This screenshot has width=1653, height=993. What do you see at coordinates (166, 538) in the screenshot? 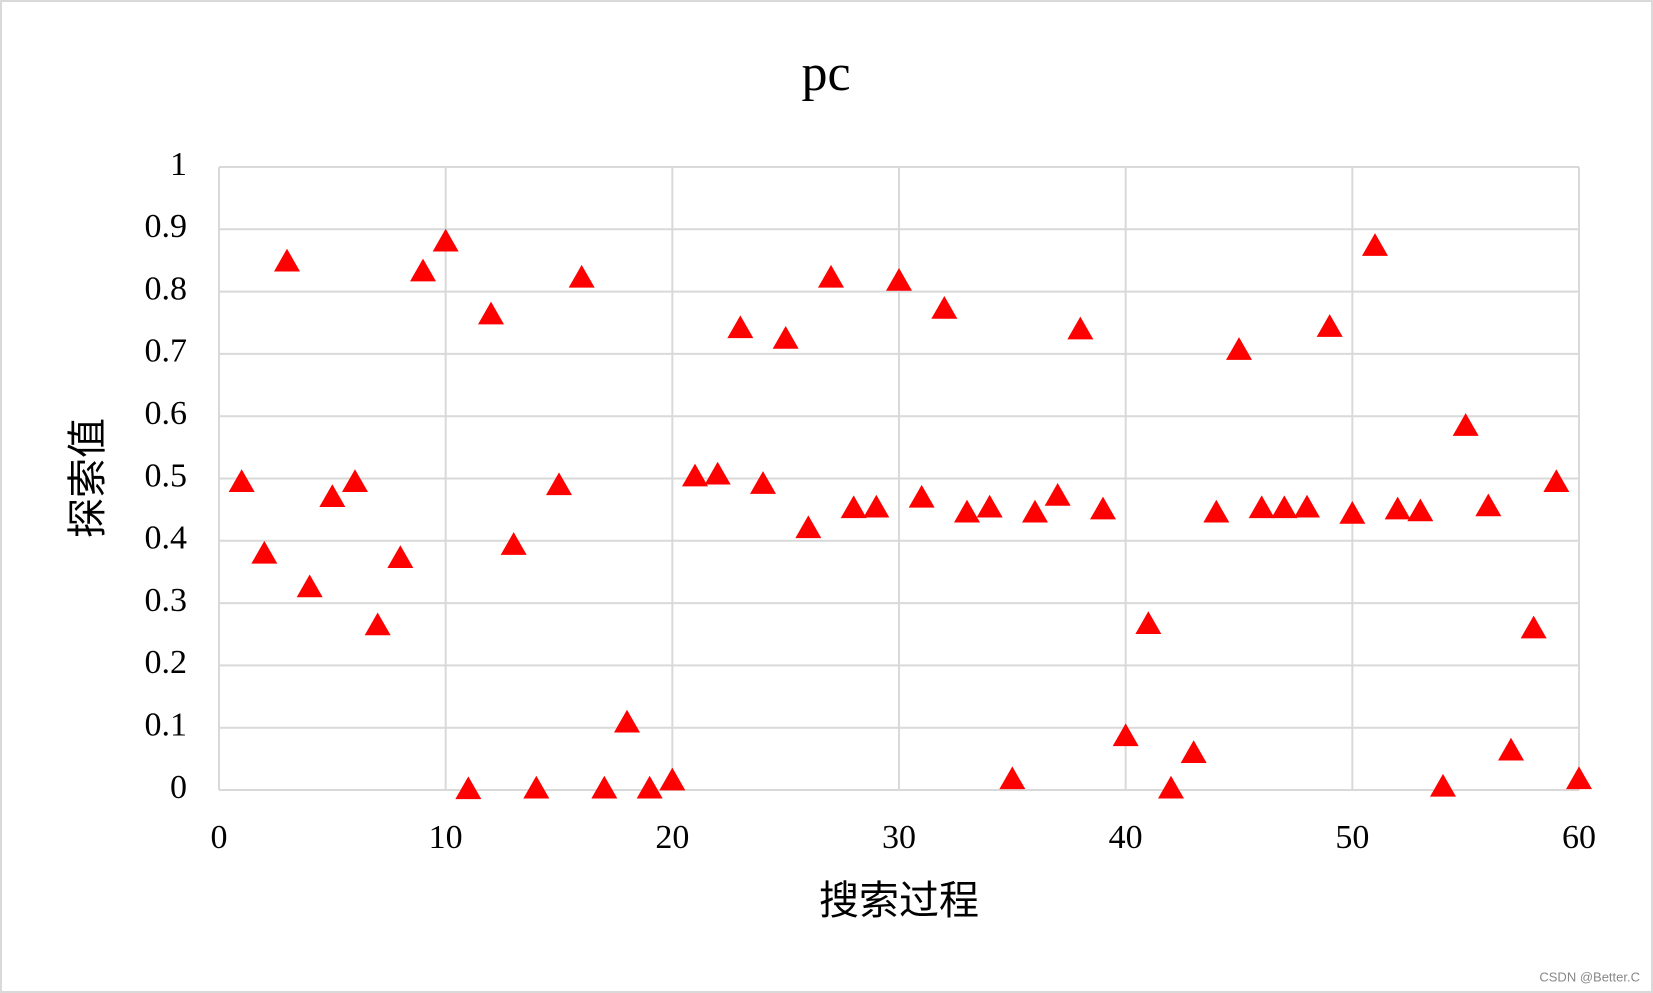
I see `y-tick-label: 0.4` at bounding box center [166, 538].